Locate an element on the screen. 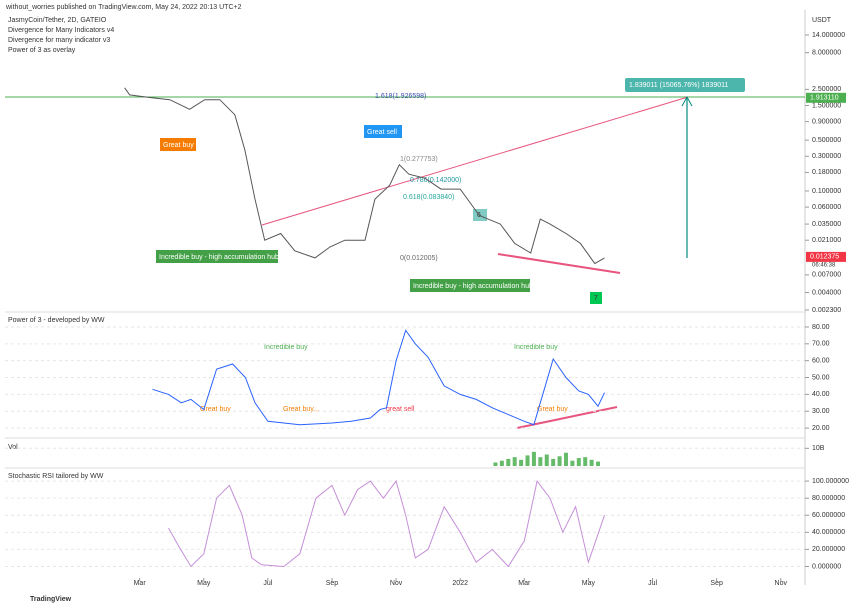  fib-label: 0.786(0.142000) is located at coordinates (435, 180).